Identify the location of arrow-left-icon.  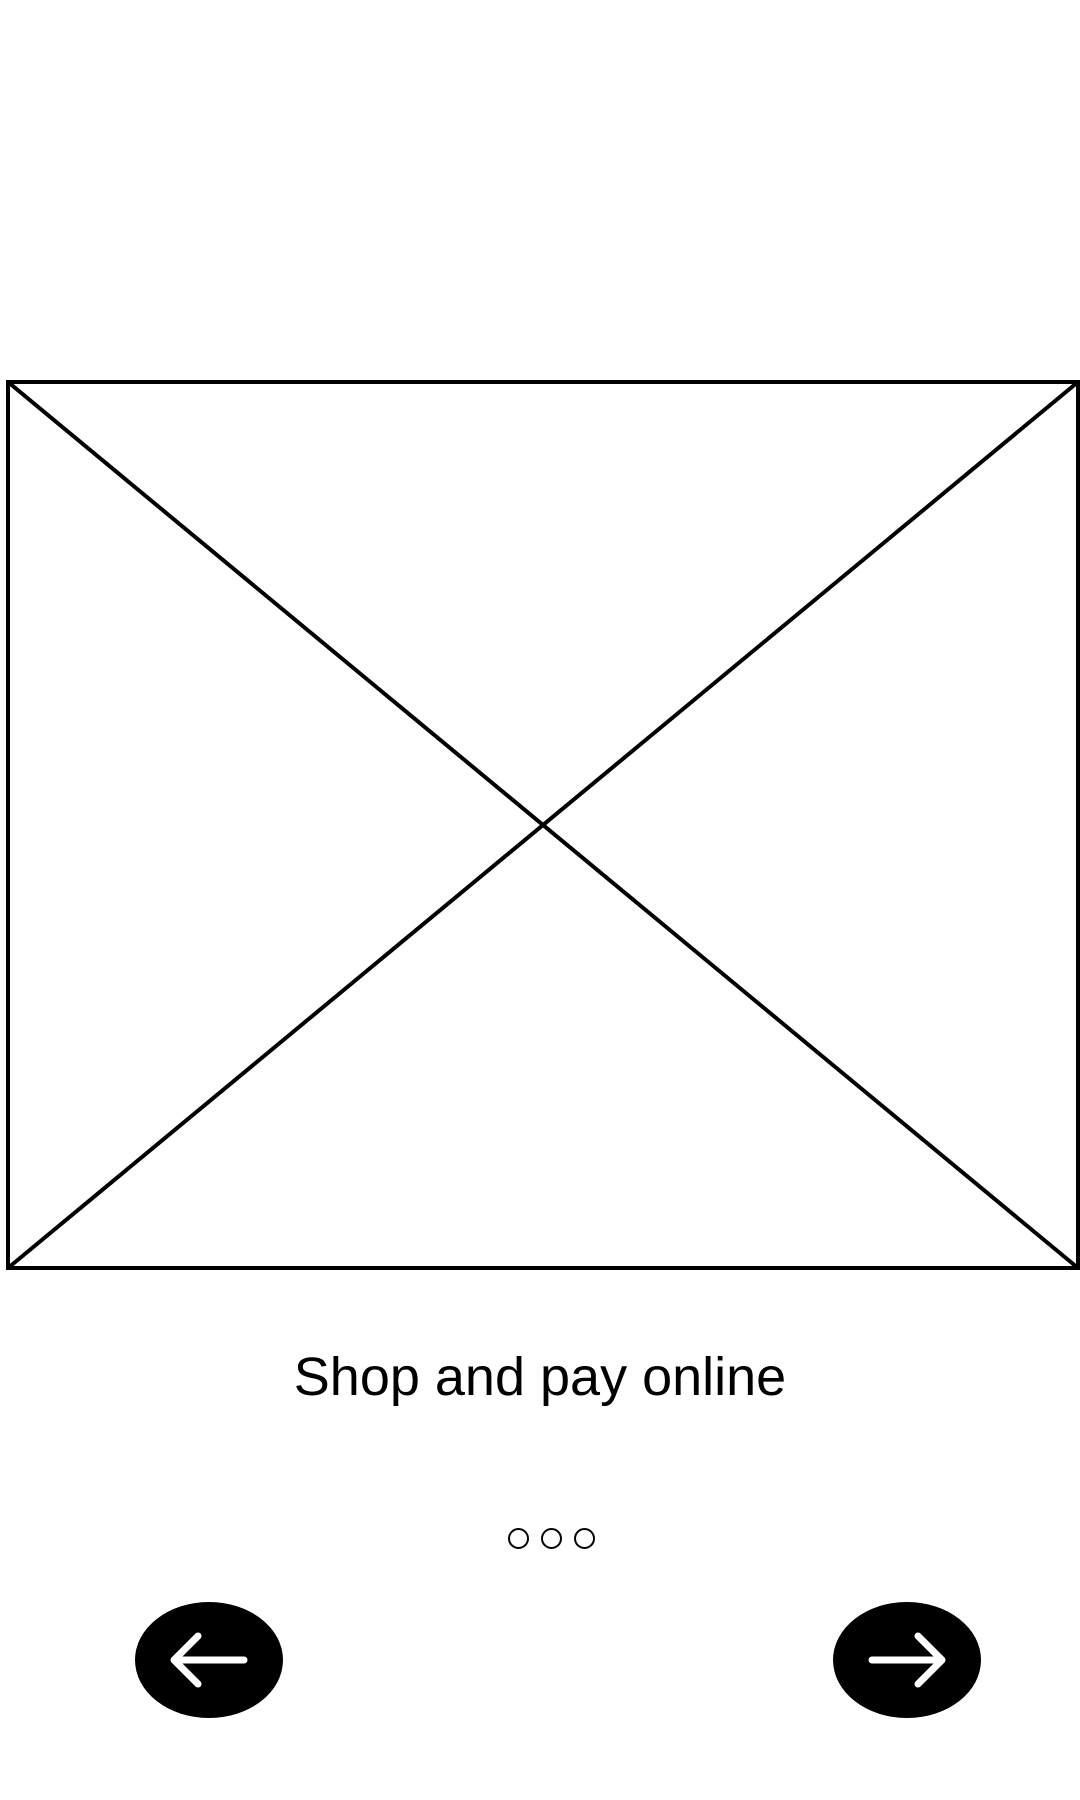
(209, 1660).